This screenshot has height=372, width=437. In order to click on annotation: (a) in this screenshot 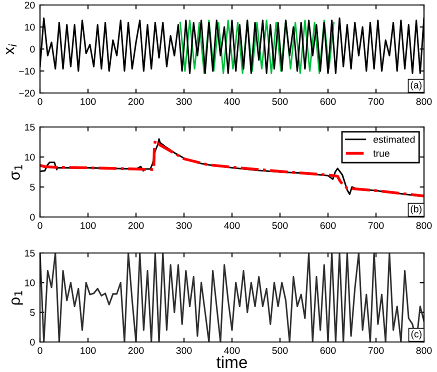, I will do `click(416, 85)`.